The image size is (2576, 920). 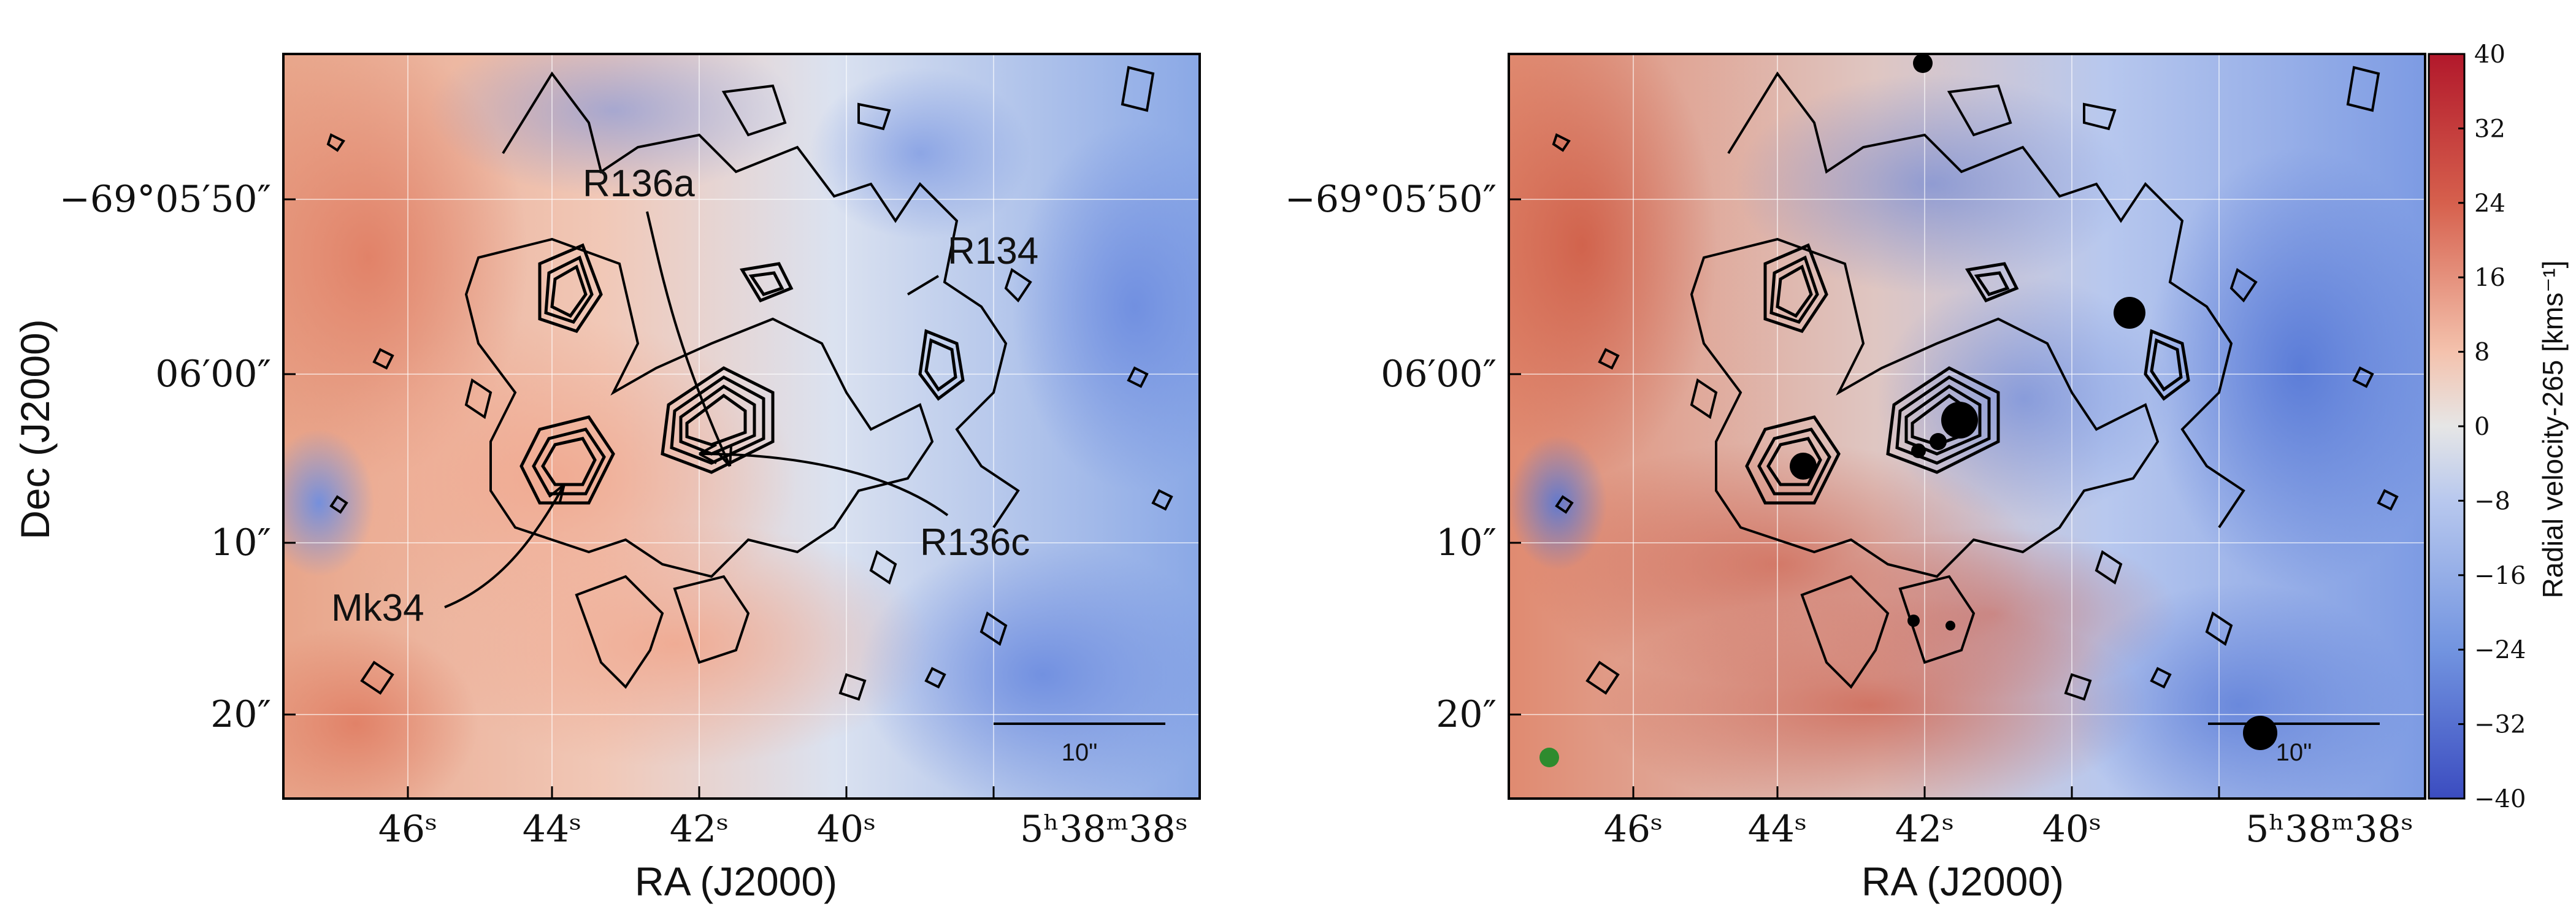 I want to click on label-r136a: R136a, so click(x=639, y=184).